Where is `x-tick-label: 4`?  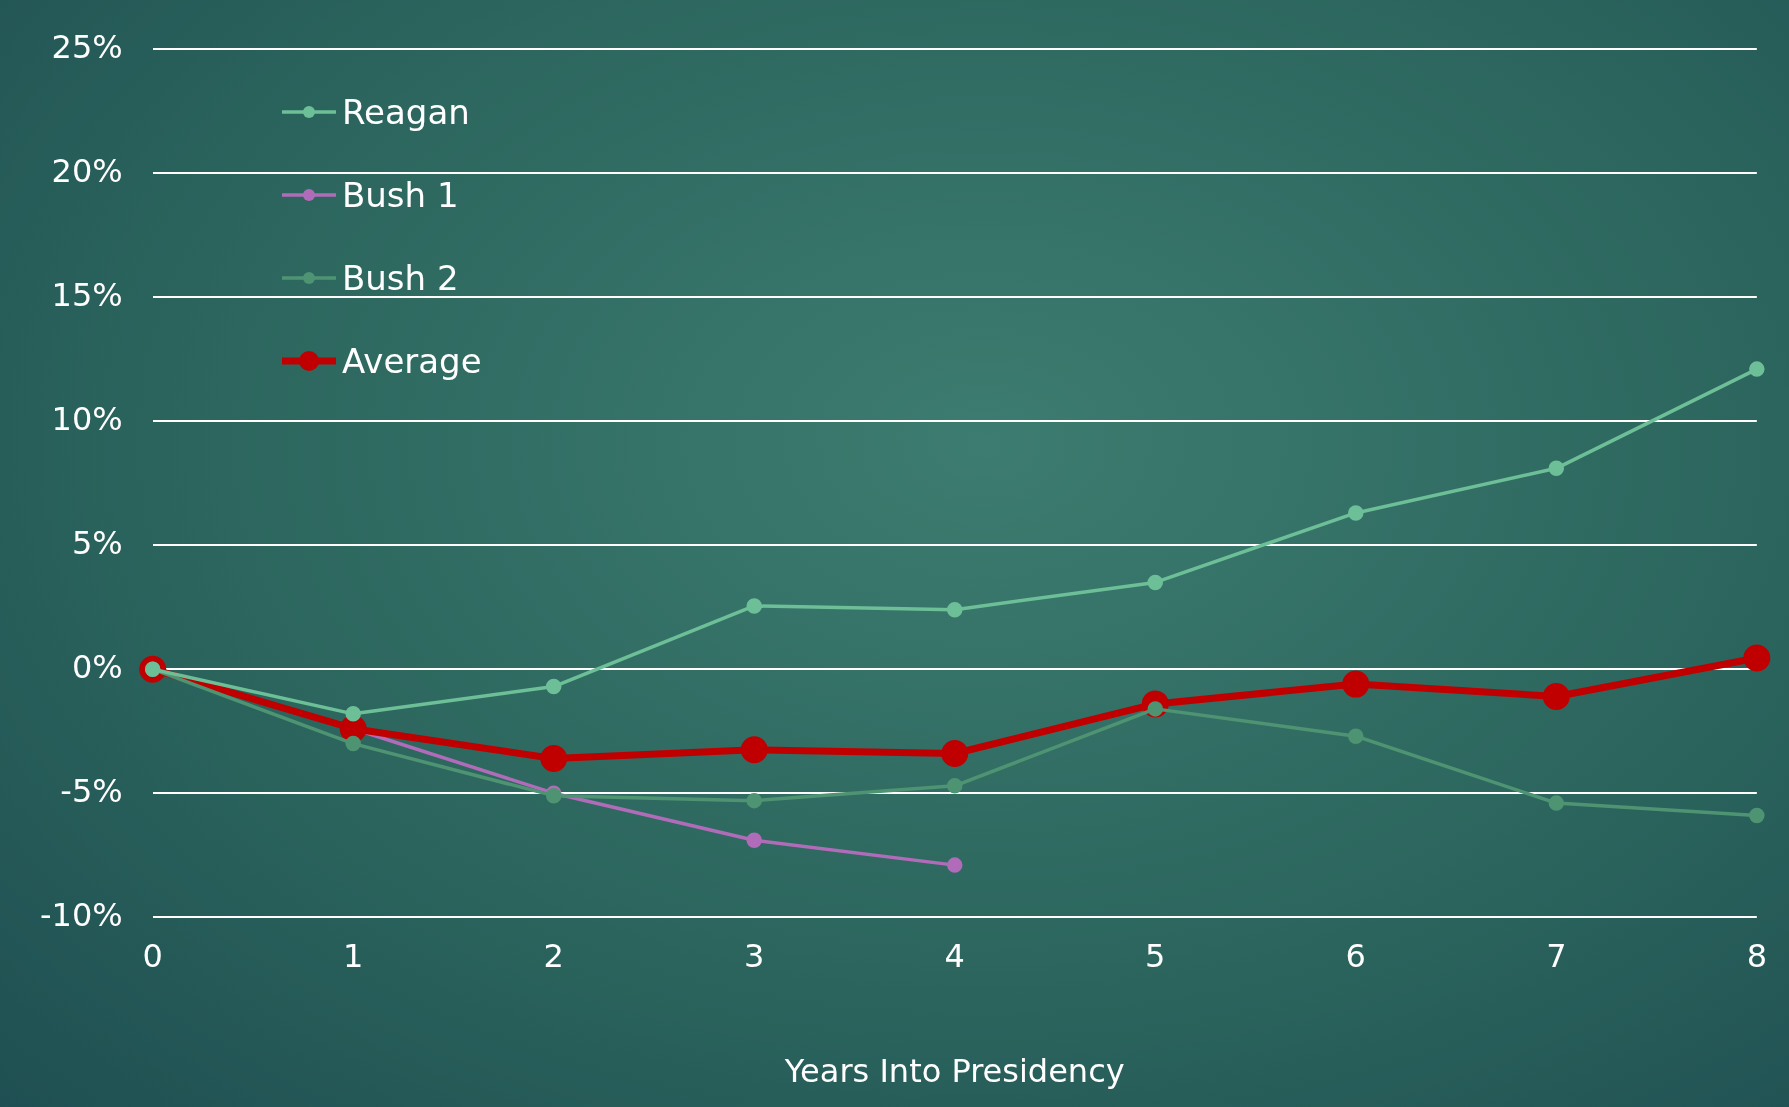
x-tick-label: 4 is located at coordinates (954, 955).